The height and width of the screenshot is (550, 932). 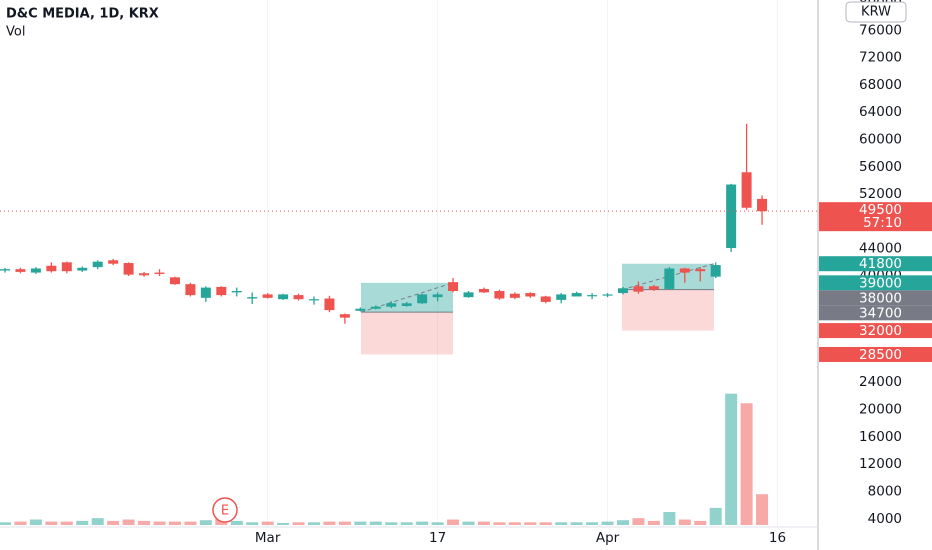 I want to click on x-tick-label: Apr, so click(x=608, y=538).